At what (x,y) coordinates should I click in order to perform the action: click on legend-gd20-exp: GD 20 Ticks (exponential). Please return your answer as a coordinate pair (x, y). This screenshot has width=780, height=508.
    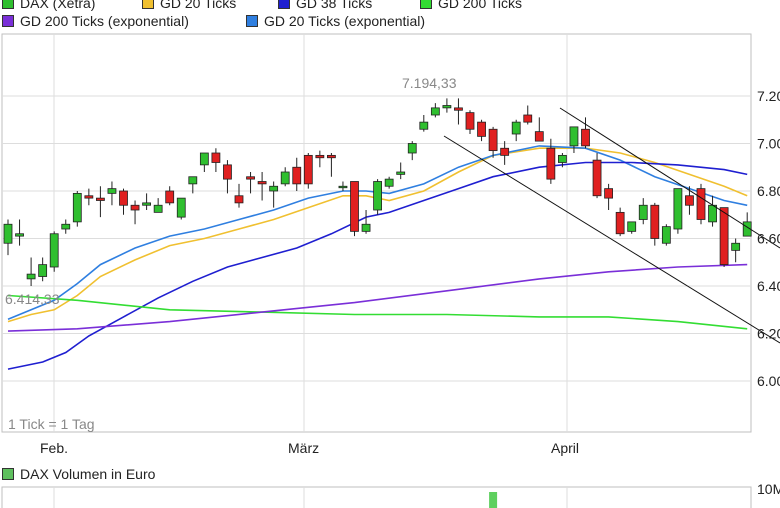
    Looking at the image, I should click on (335, 21).